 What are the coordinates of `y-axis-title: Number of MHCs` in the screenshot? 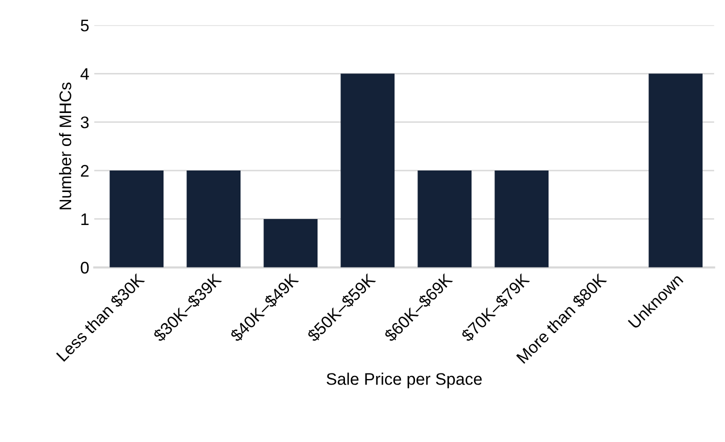 It's located at (65, 146).